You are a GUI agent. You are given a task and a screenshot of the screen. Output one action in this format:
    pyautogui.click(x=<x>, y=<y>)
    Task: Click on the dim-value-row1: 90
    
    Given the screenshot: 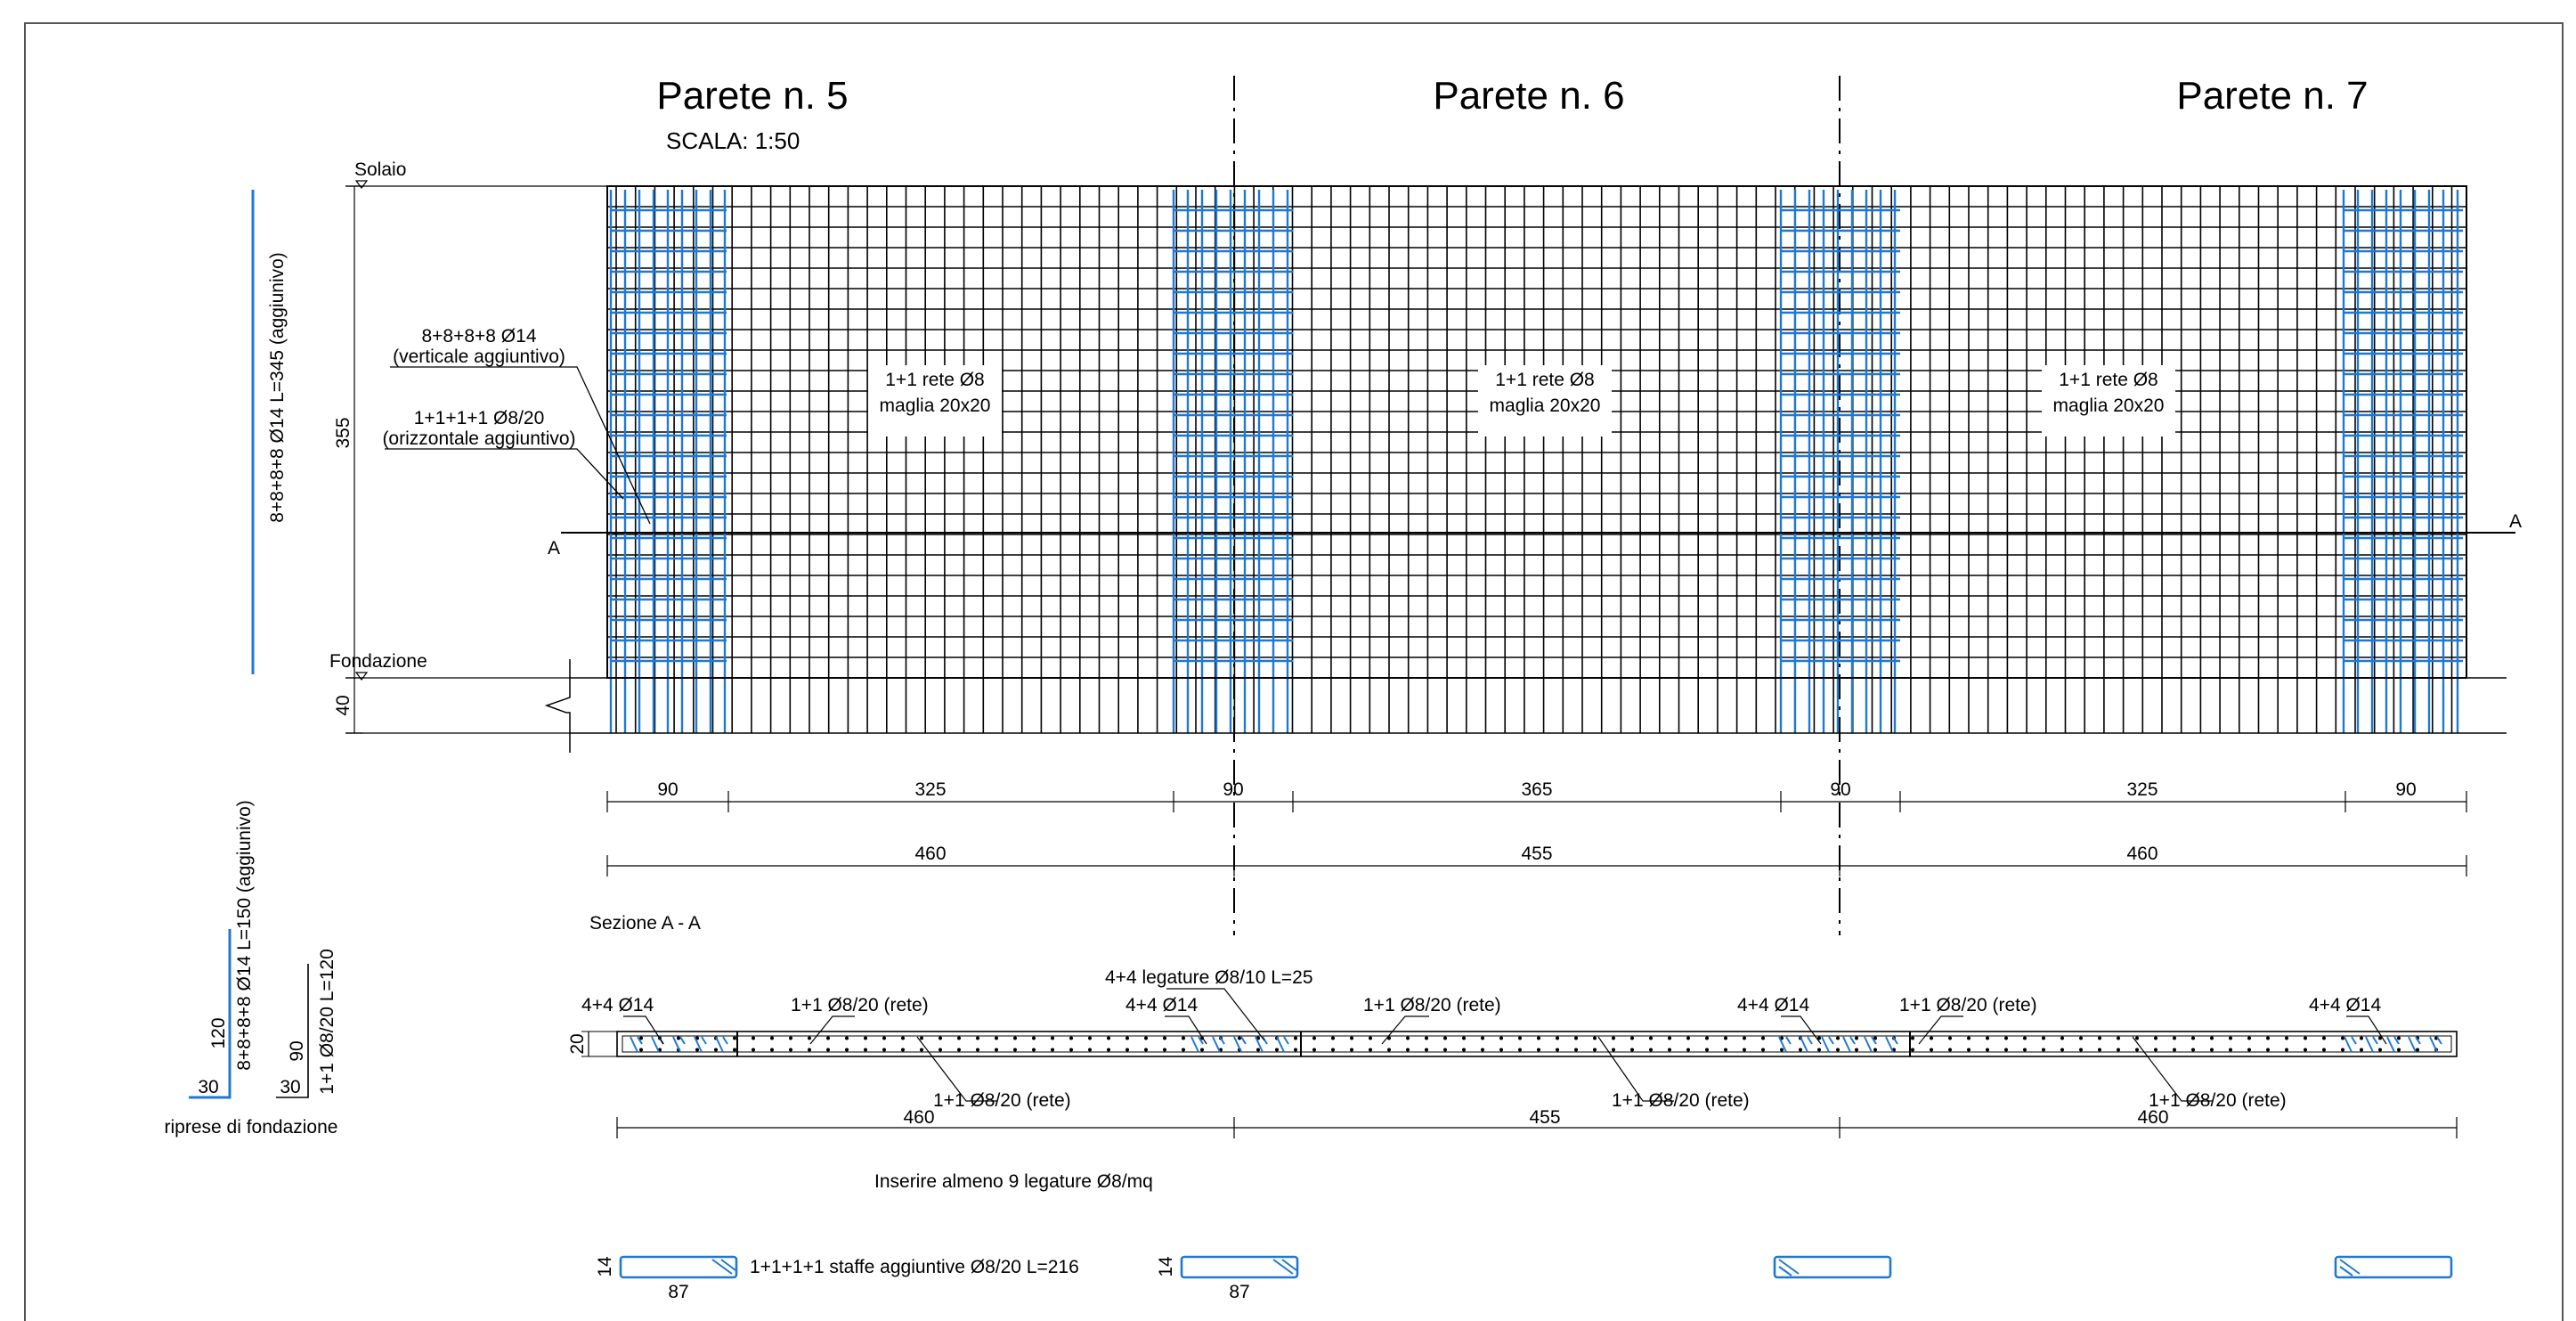 What is the action you would take?
    pyautogui.click(x=1840, y=789)
    